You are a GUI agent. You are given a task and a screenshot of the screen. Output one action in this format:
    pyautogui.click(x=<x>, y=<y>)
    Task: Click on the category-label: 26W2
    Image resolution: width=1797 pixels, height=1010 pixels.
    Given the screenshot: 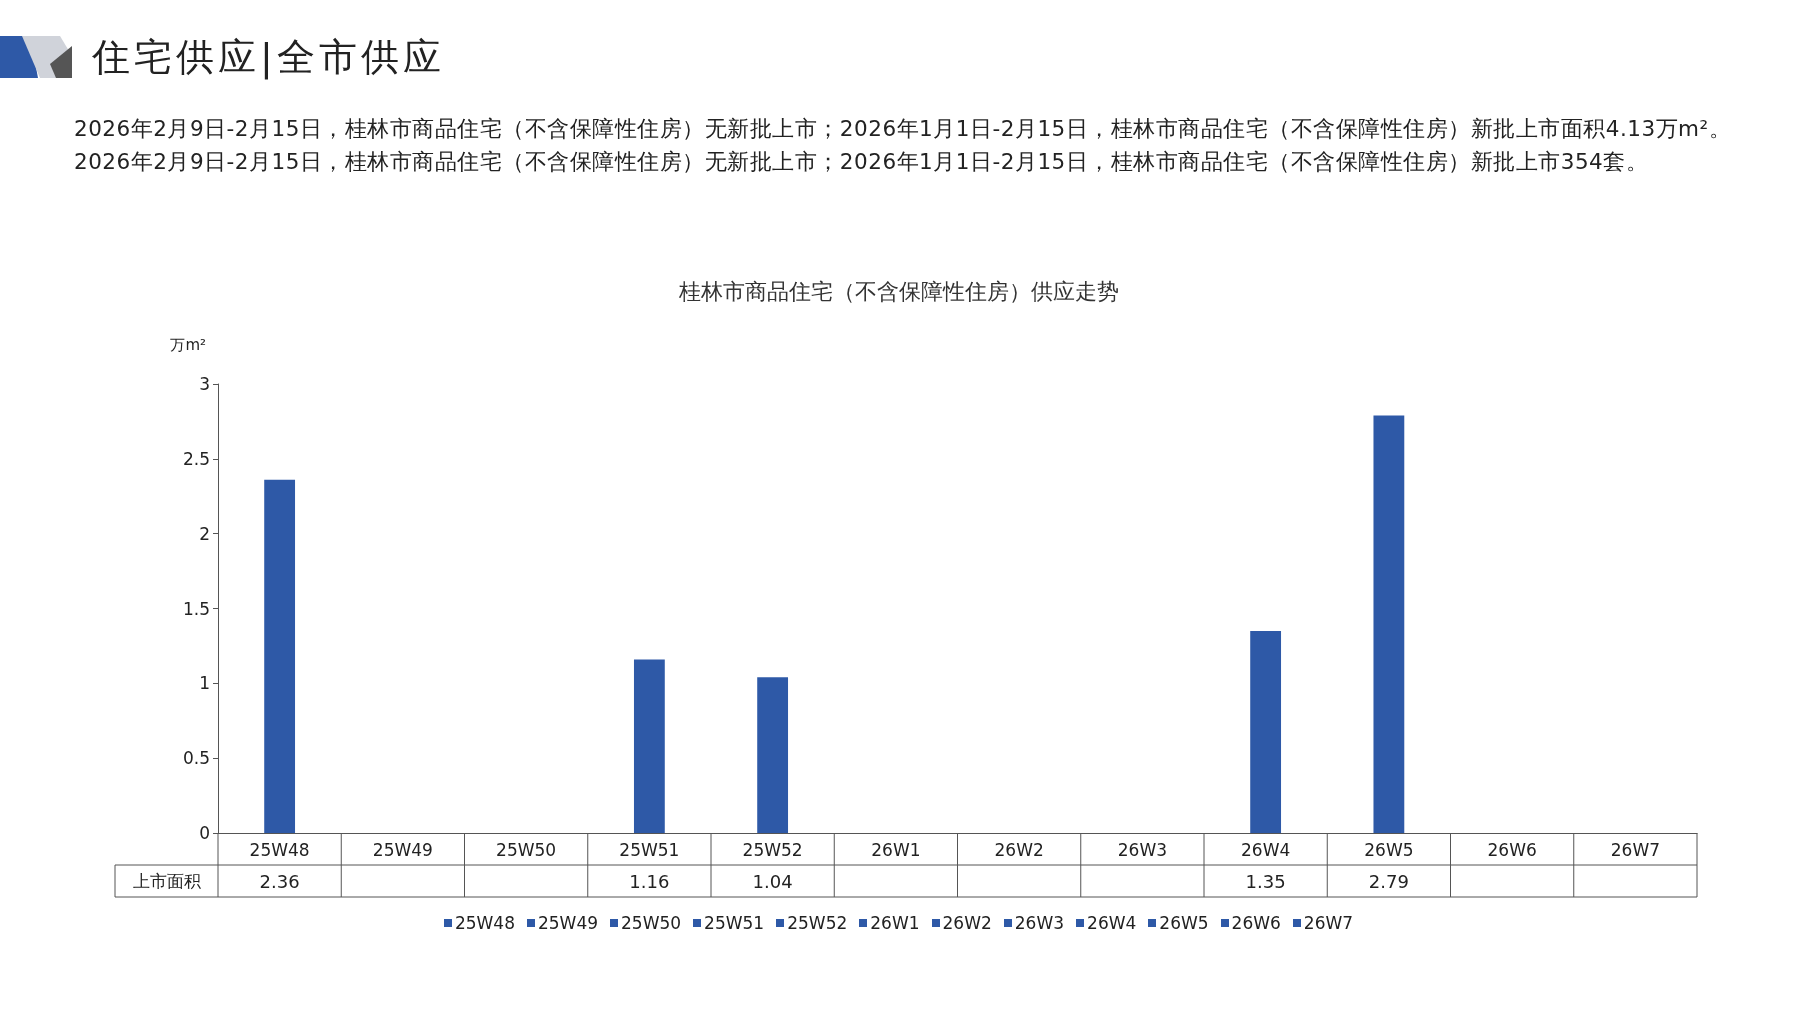 What is the action you would take?
    pyautogui.click(x=967, y=923)
    